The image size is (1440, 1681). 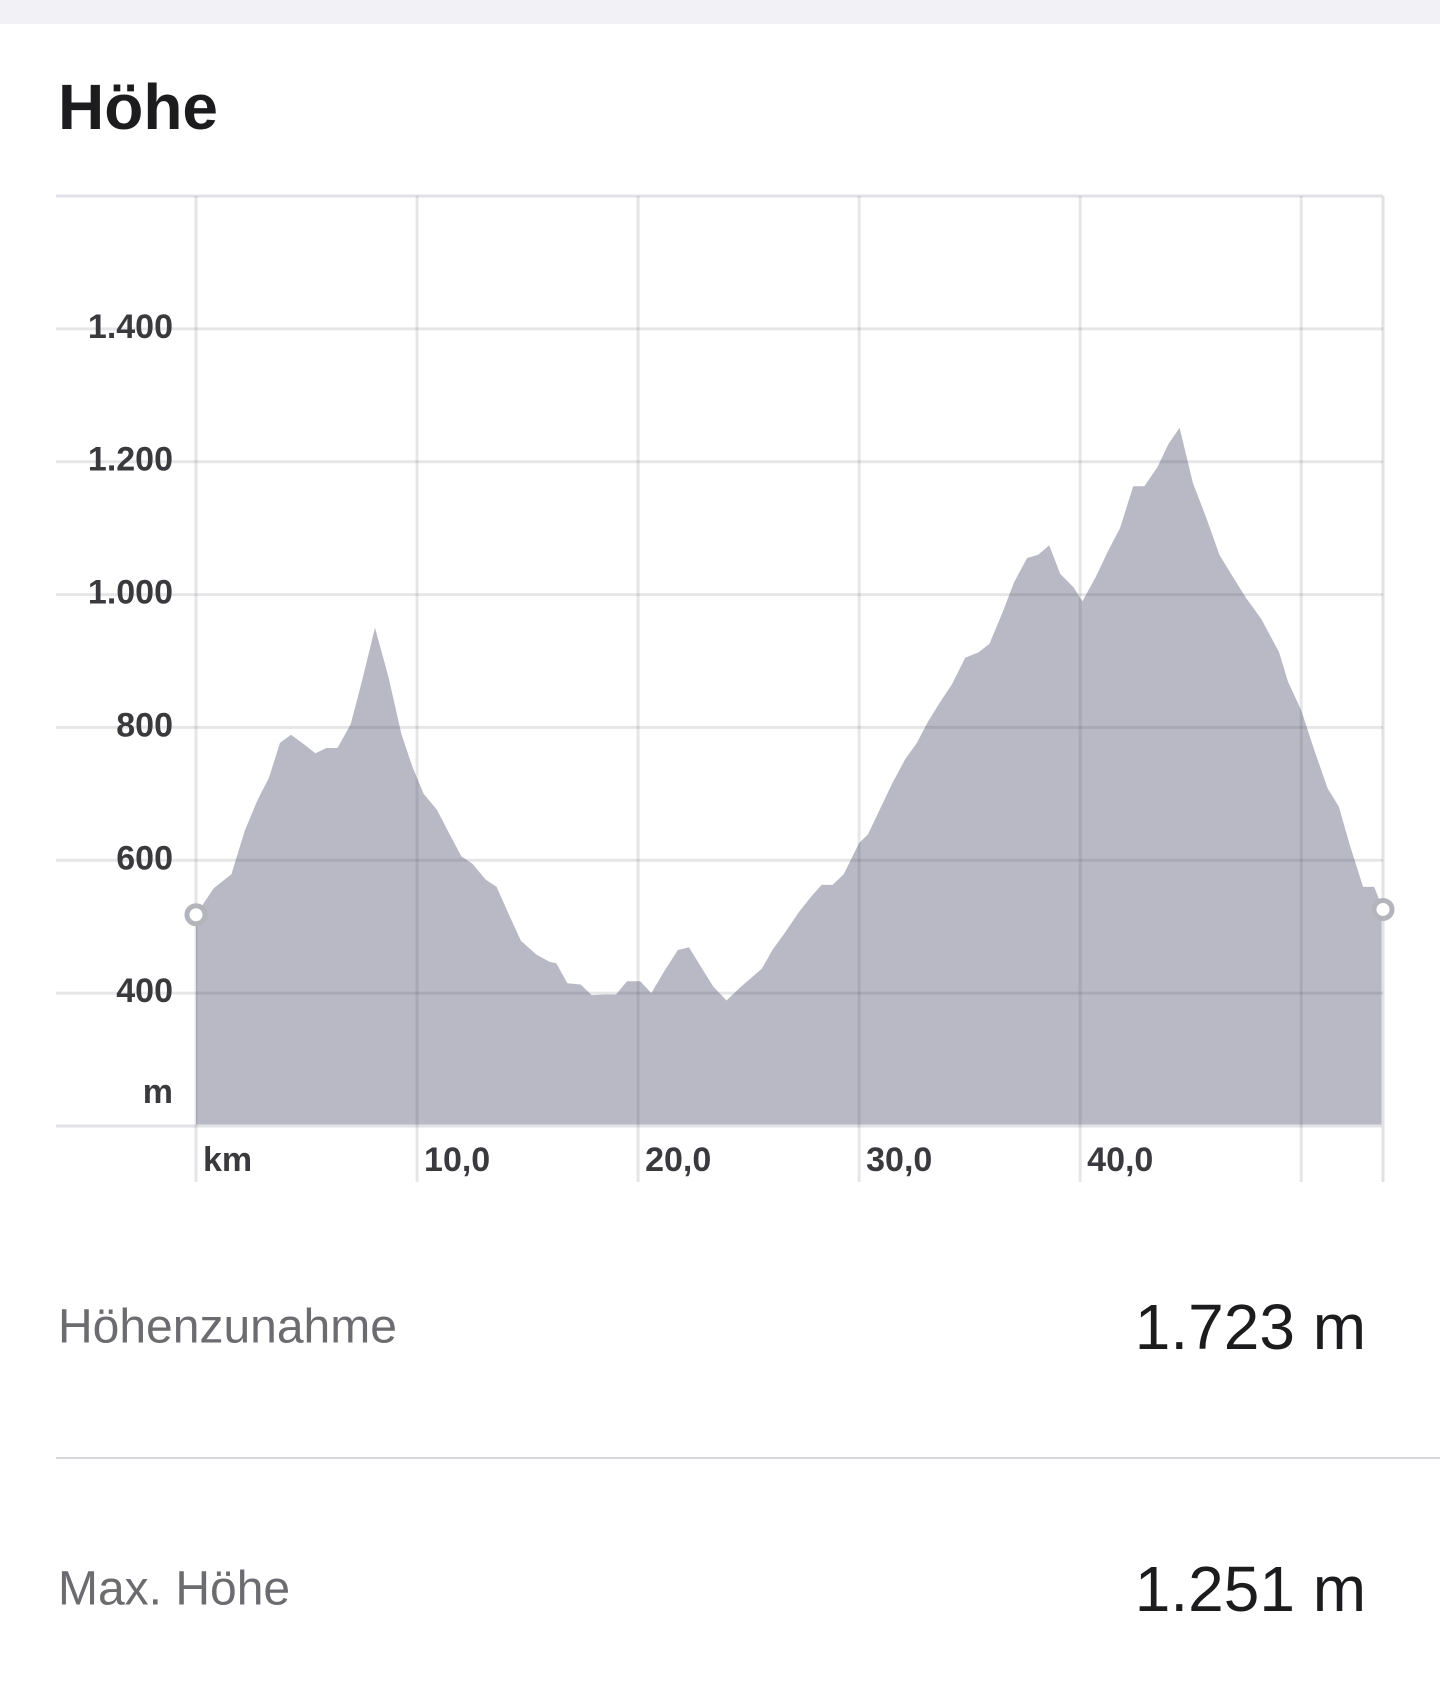 I want to click on y-tick-label: 1.400, so click(x=130, y=327).